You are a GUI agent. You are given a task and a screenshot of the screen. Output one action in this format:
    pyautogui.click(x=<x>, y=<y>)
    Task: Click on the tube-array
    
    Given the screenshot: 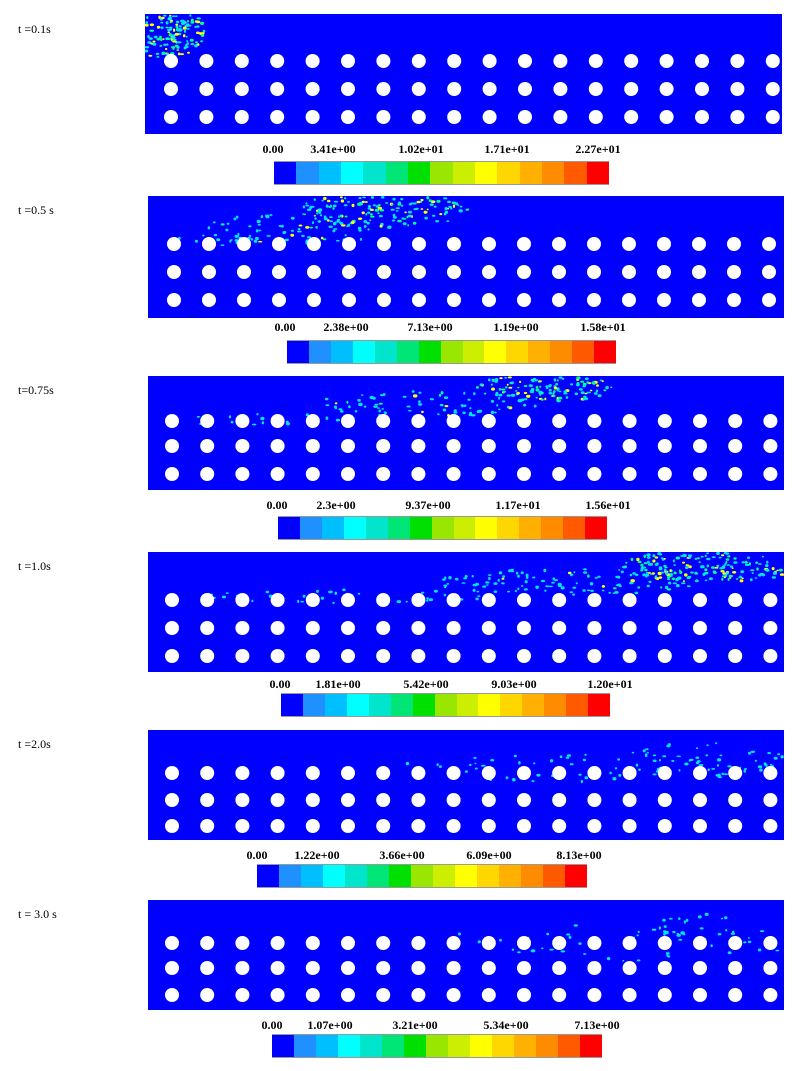 What is the action you would take?
    pyautogui.click(x=472, y=89)
    